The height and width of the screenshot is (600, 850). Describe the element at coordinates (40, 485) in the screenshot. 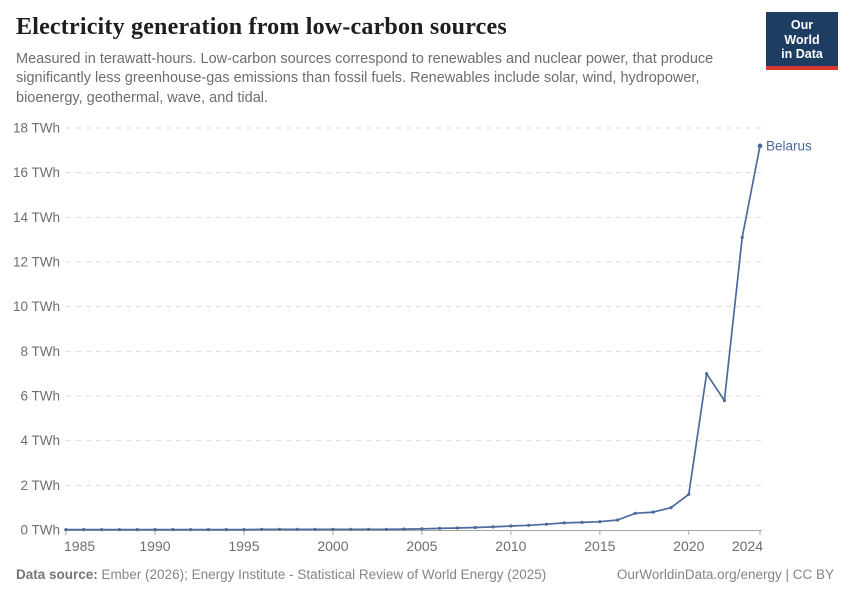

I see `y-axis-tick-label: 2 TWh` at that location.